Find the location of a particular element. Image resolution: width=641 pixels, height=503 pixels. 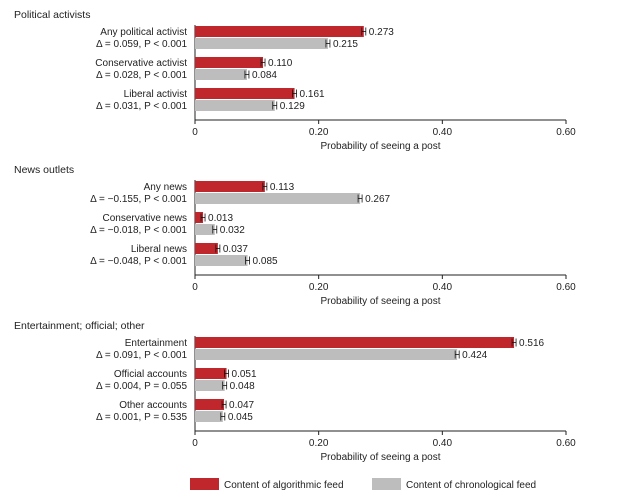

value-label-algorithmic: 0.161 is located at coordinates (312, 94).